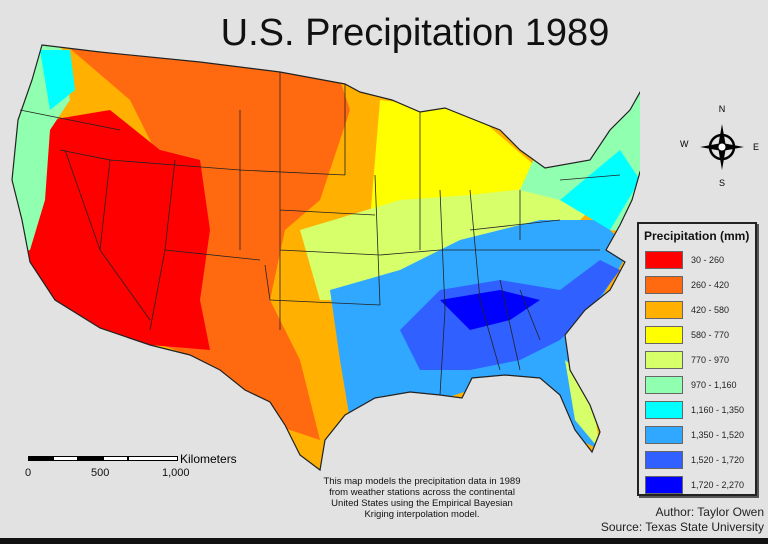 The image size is (768, 544). I want to click on legend-label: 580 - 770, so click(710, 334).